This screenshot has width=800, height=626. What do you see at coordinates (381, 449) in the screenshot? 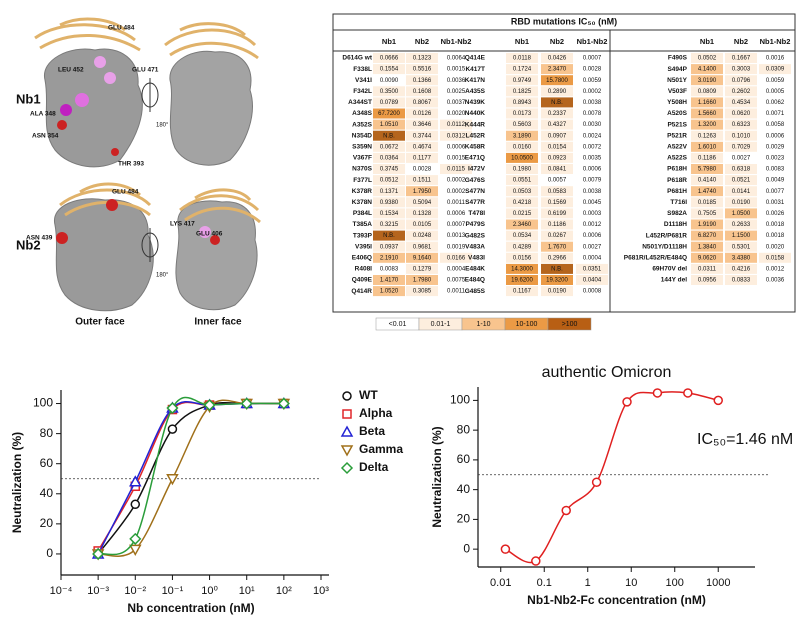
I see `legend-label: Gamma` at bounding box center [381, 449].